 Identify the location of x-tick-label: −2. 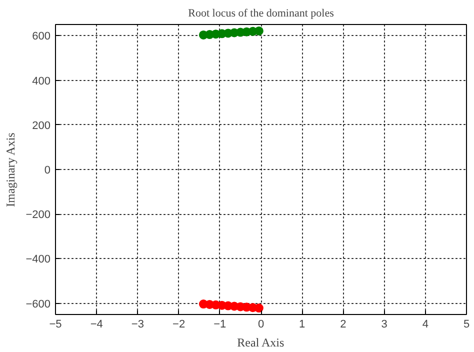
(179, 324).